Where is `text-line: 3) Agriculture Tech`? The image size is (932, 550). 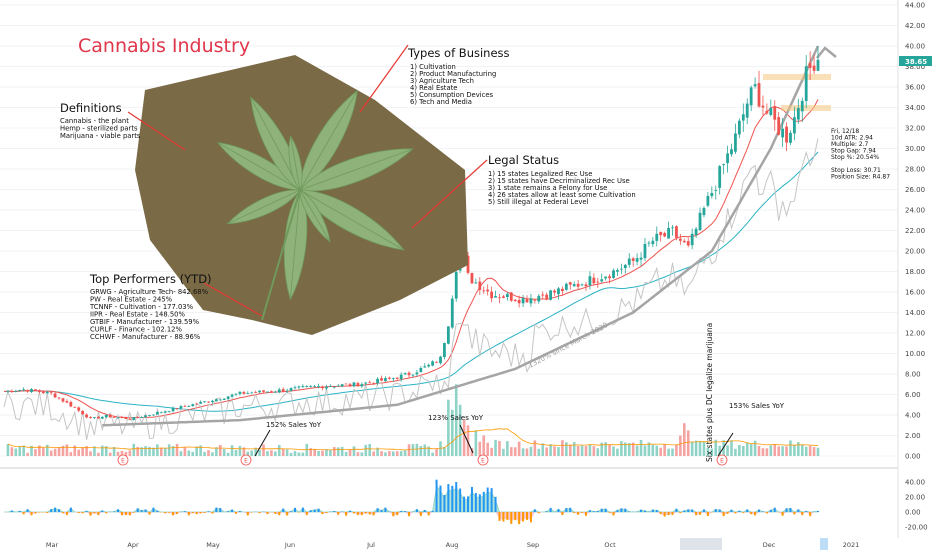
text-line: 3) Agriculture Tech is located at coordinates (442, 81).